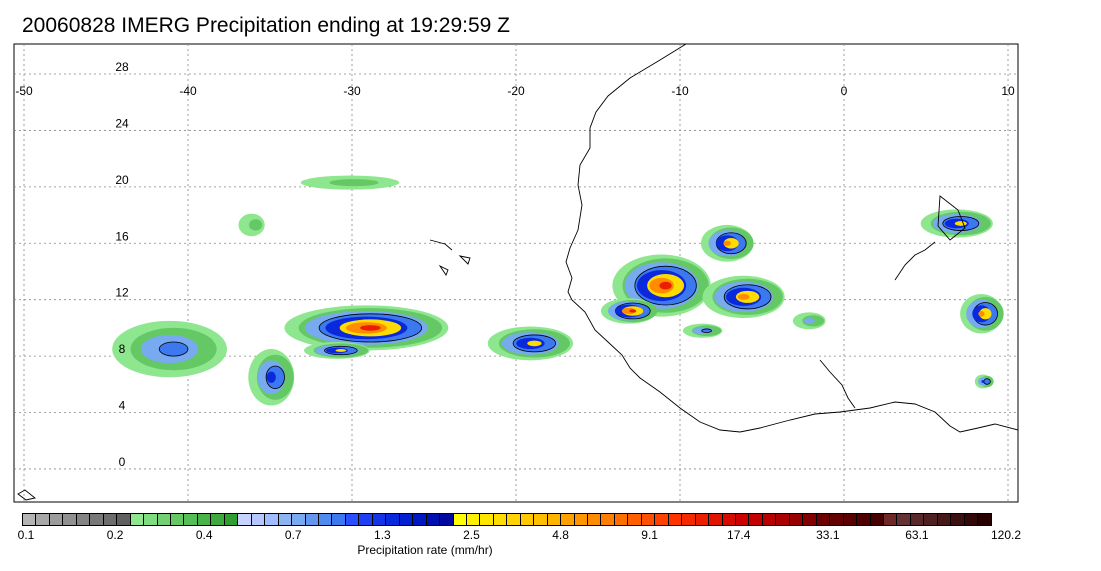 The image size is (1101, 571). What do you see at coordinates (560, 535) in the screenshot?
I see `colorbar-tick-label: 4.8` at bounding box center [560, 535].